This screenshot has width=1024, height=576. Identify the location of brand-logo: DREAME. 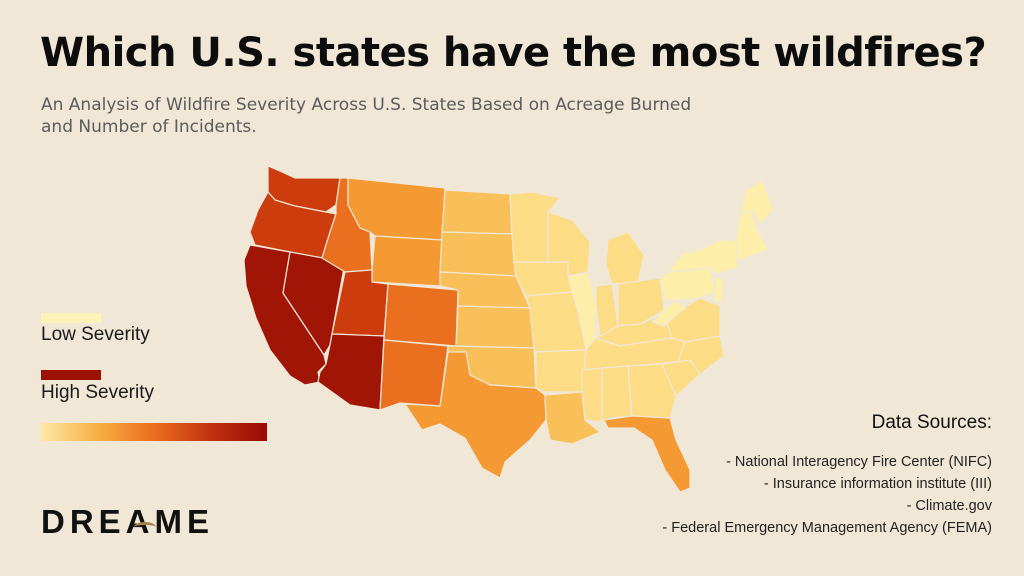
(128, 521).